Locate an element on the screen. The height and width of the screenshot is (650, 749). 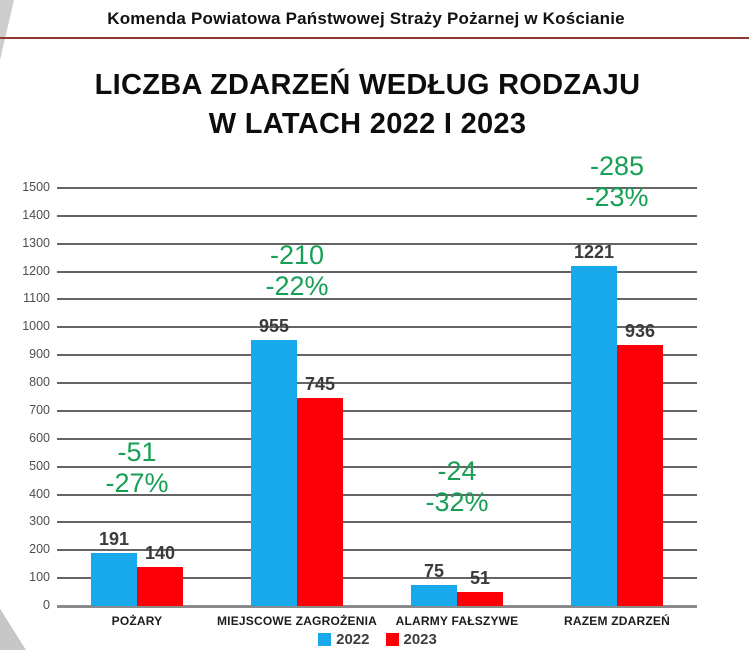
y-tick-label-600: 600 is located at coordinates (39, 437).